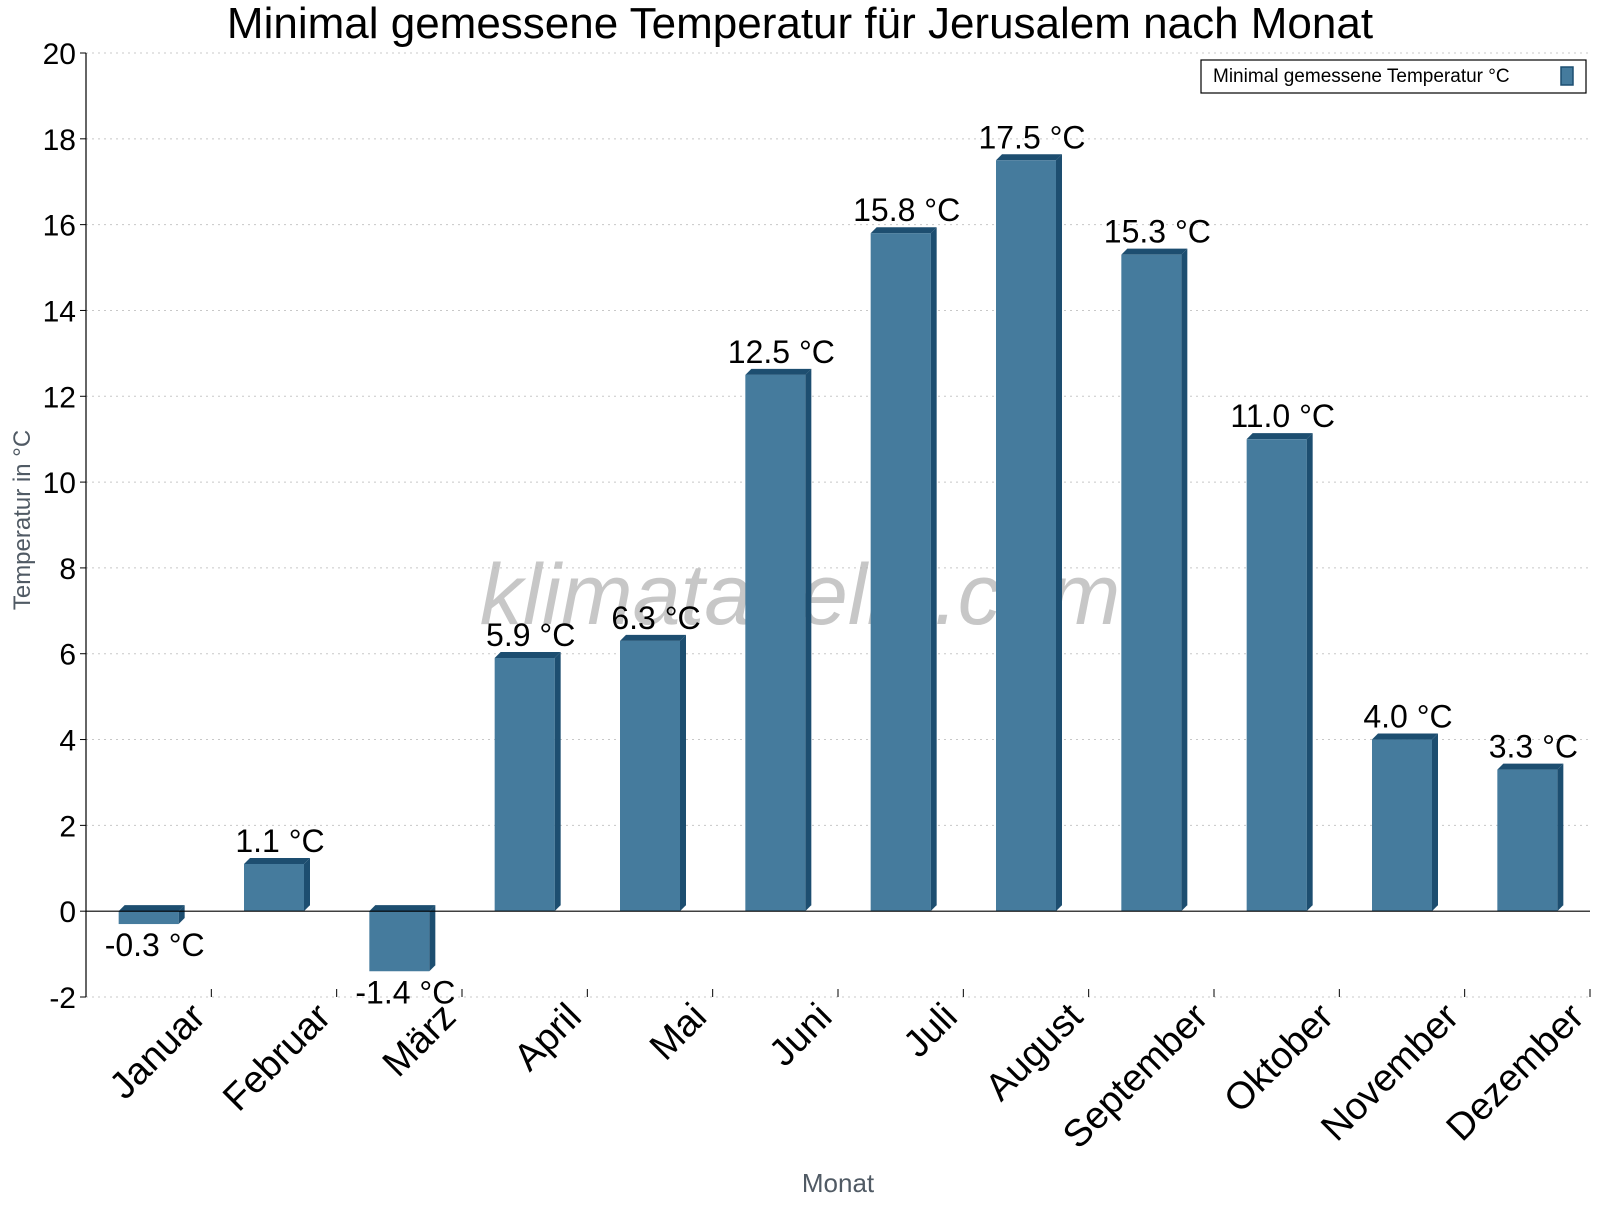  I want to click on x-tick-label: April, so click(547, 1037).